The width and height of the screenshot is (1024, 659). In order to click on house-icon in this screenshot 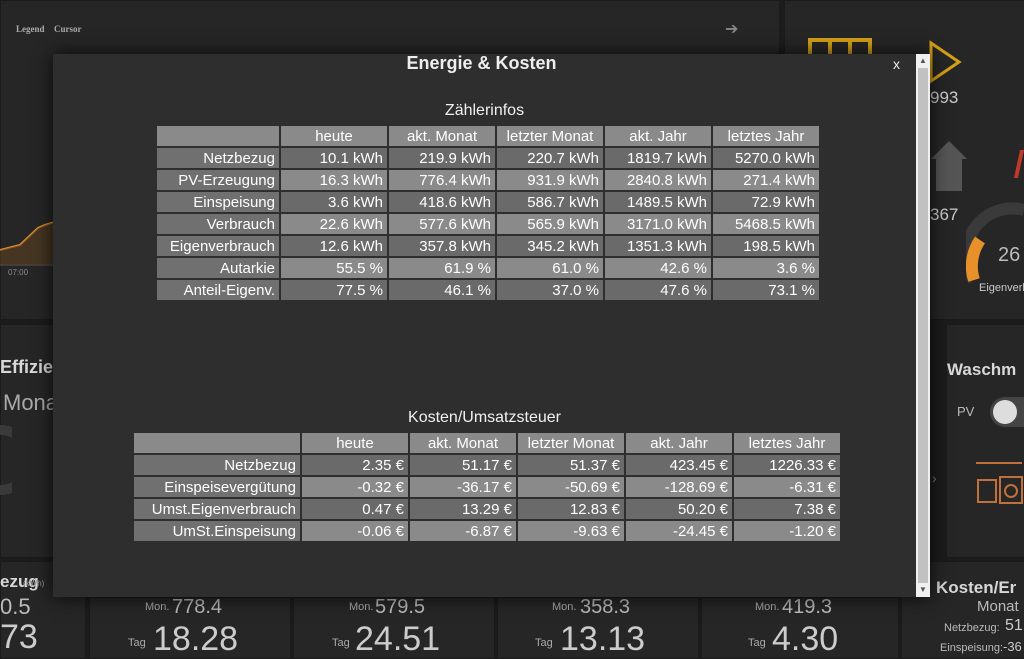, I will do `click(949, 166)`.